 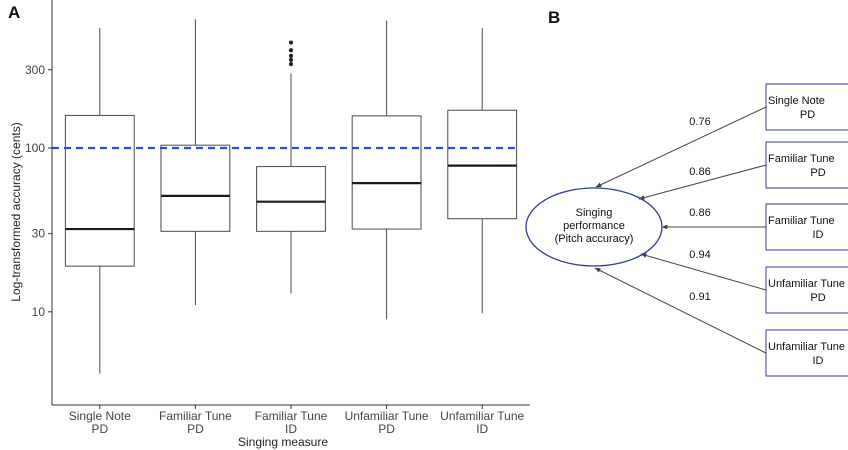 I want to click on y-axis-title: Log-transformed accuracy (cents), so click(x=16, y=211).